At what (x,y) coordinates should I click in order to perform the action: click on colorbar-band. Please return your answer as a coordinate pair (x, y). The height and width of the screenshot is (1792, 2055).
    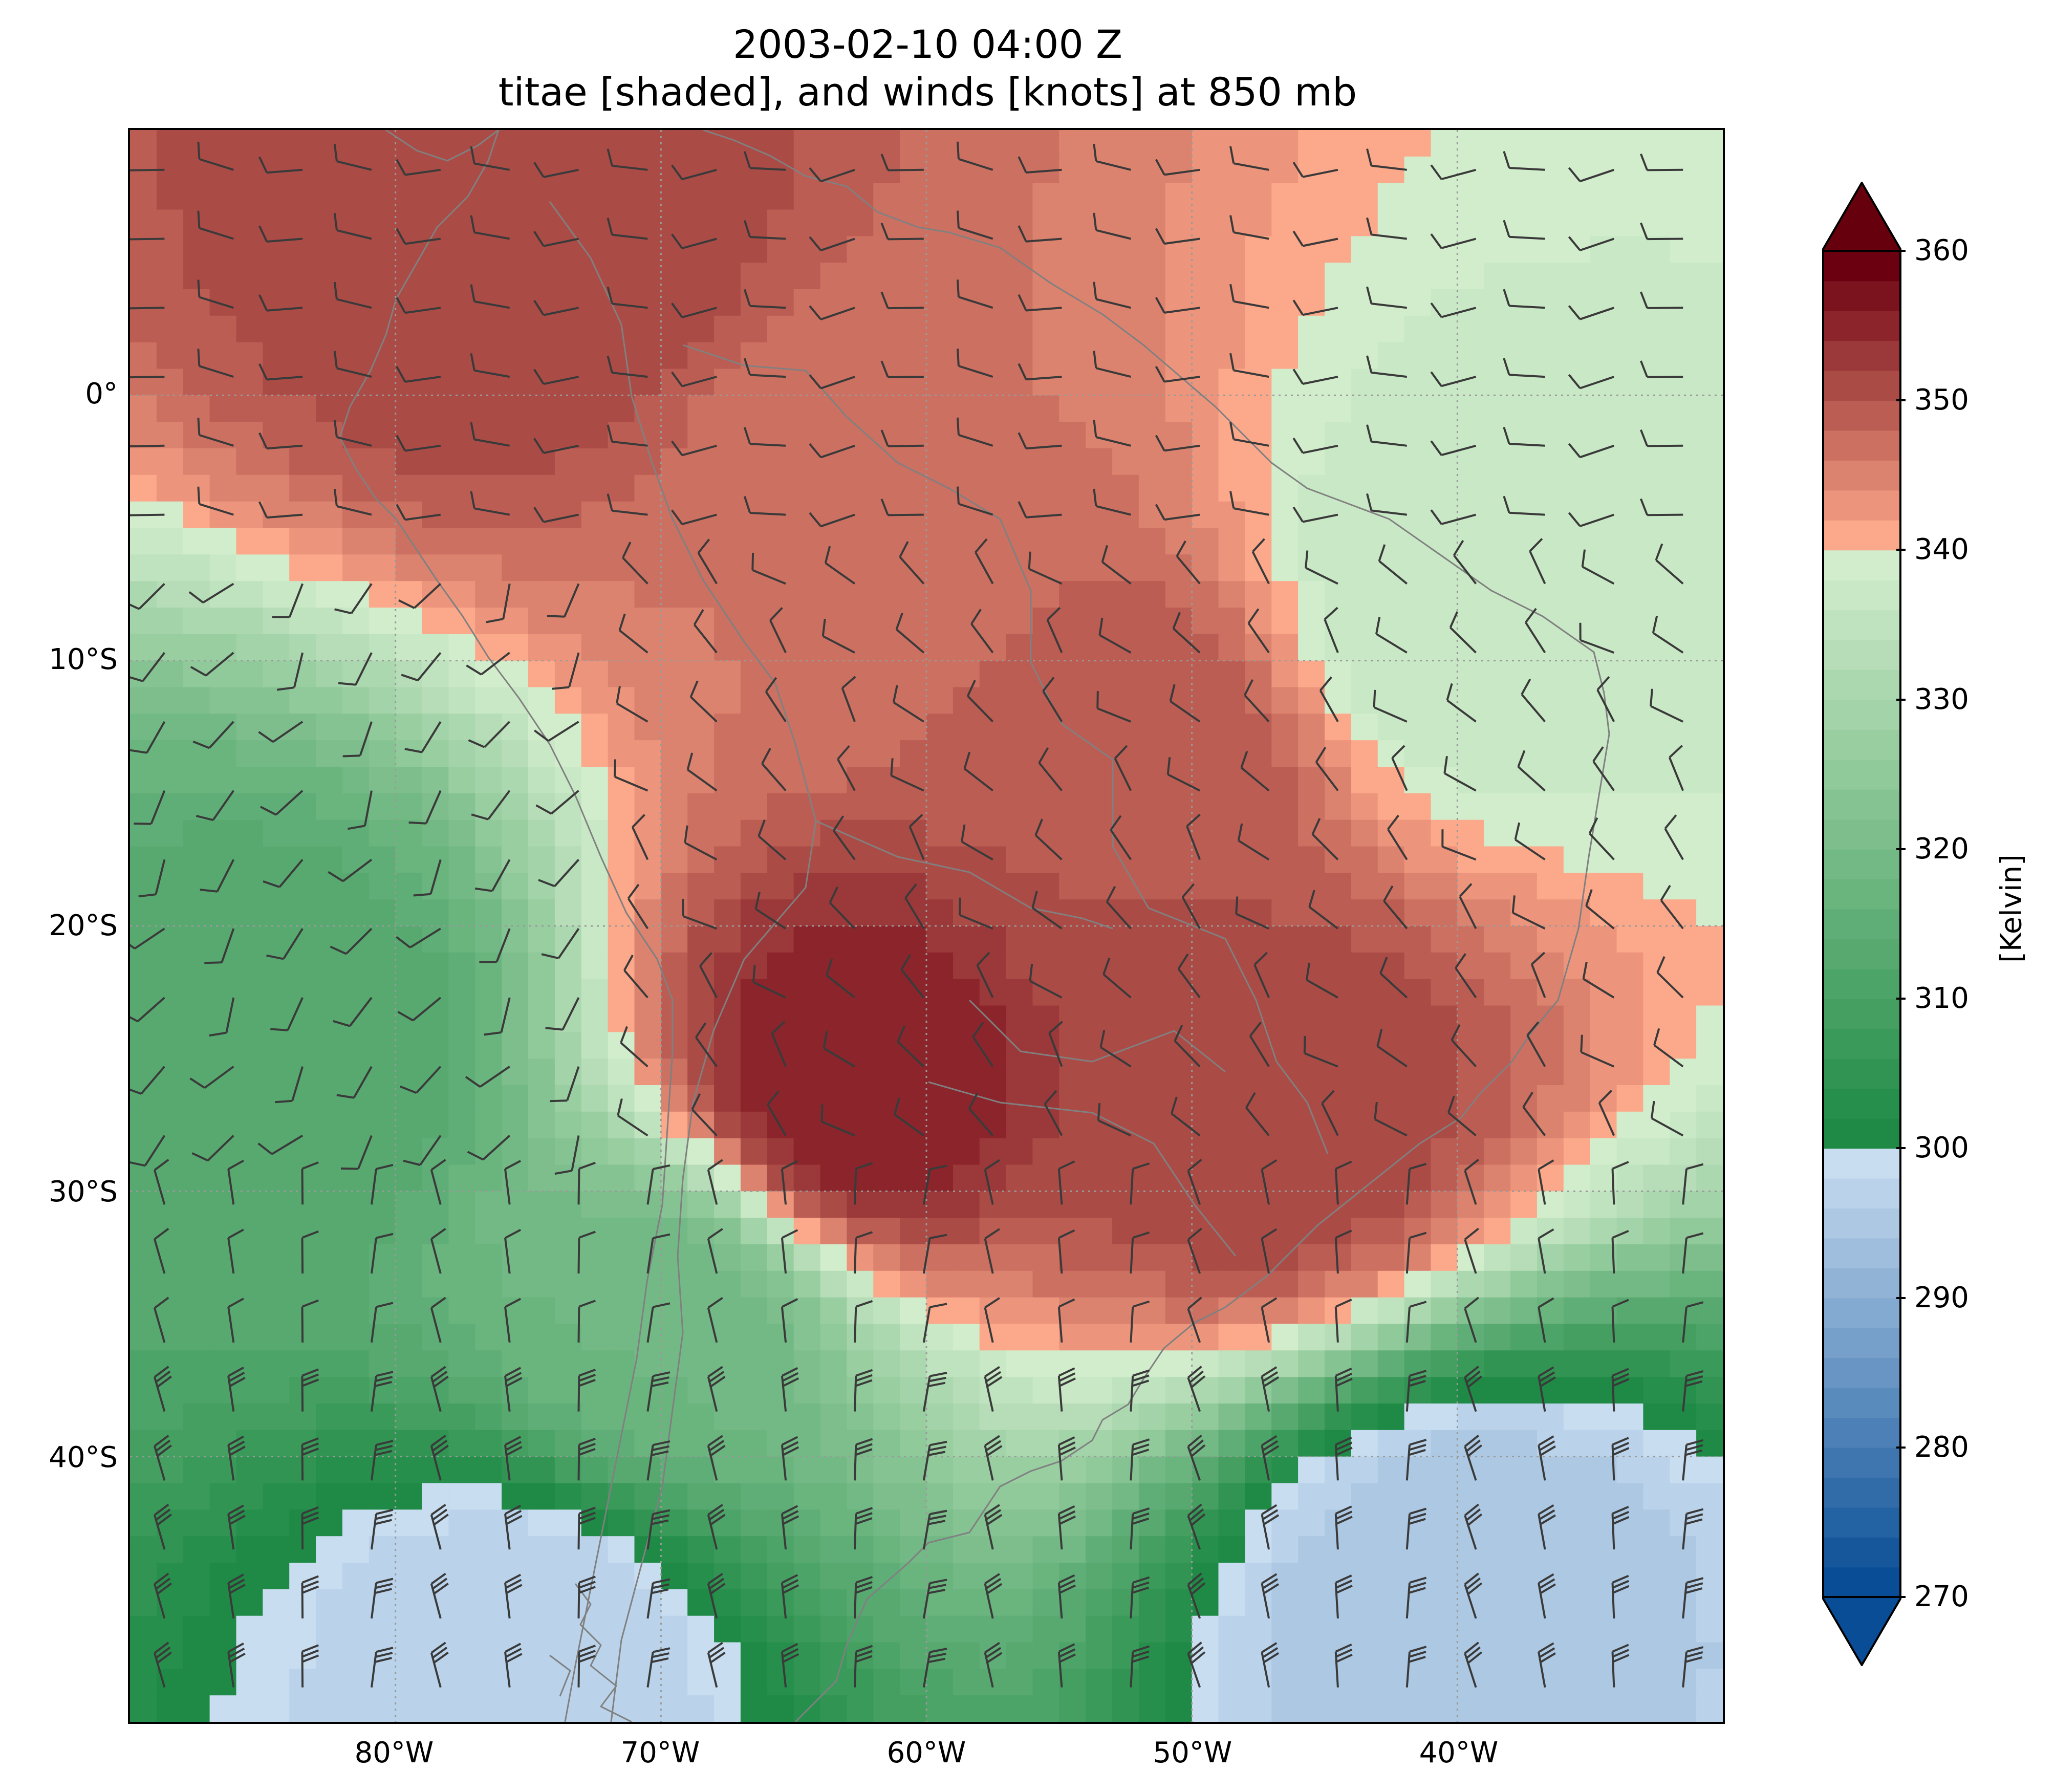
    Looking at the image, I should click on (1862, 1403).